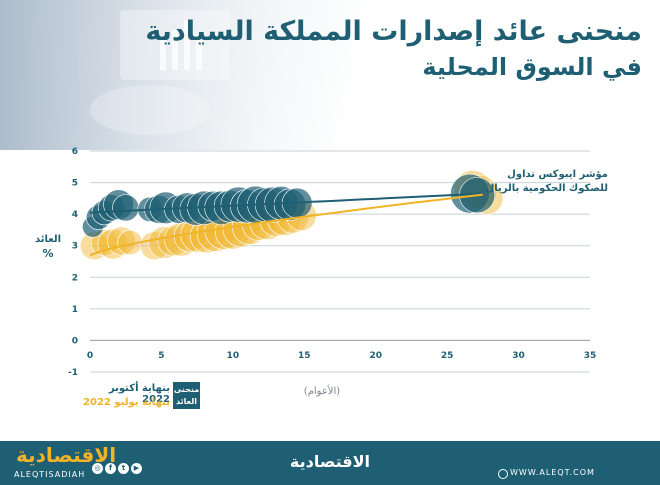  I want to click on legend-july: بنهاية يوليو 2022, so click(126, 402).